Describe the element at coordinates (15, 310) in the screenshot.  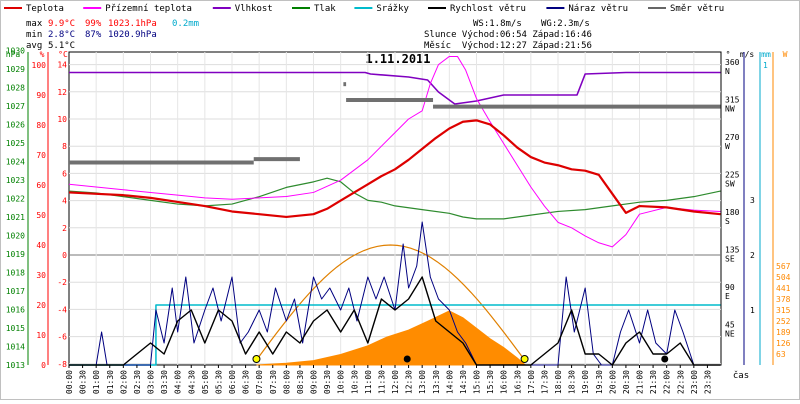
I see `pressure-tick-label: 1016` at that location.